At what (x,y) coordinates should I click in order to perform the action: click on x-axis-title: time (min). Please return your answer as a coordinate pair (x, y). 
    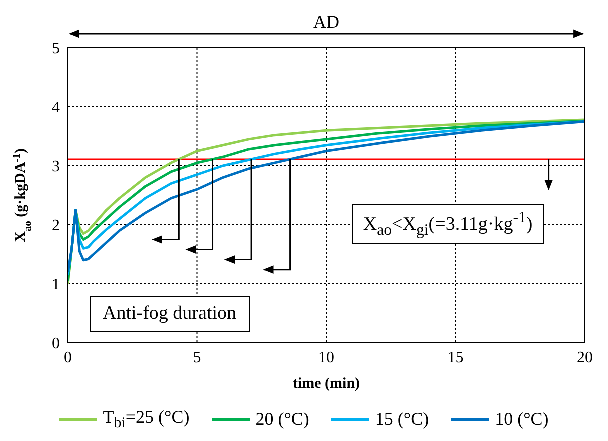
    Looking at the image, I should click on (326, 384).